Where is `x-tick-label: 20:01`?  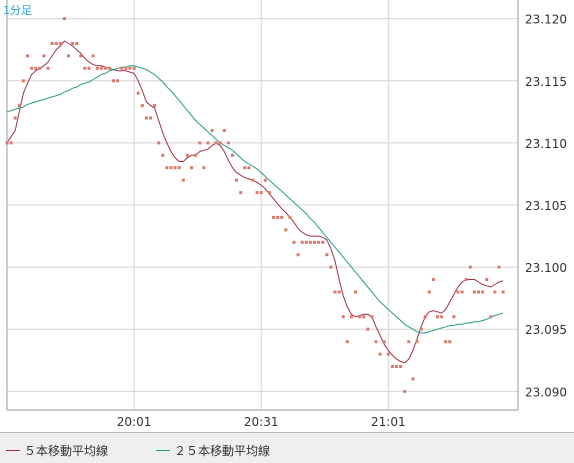 x-tick-label: 20:01 is located at coordinates (134, 422).